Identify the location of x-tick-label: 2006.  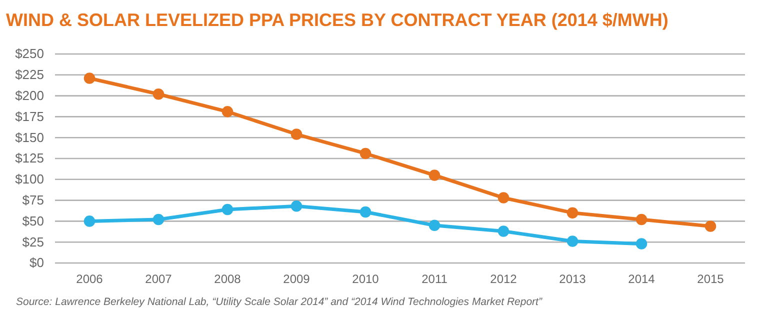
(90, 279).